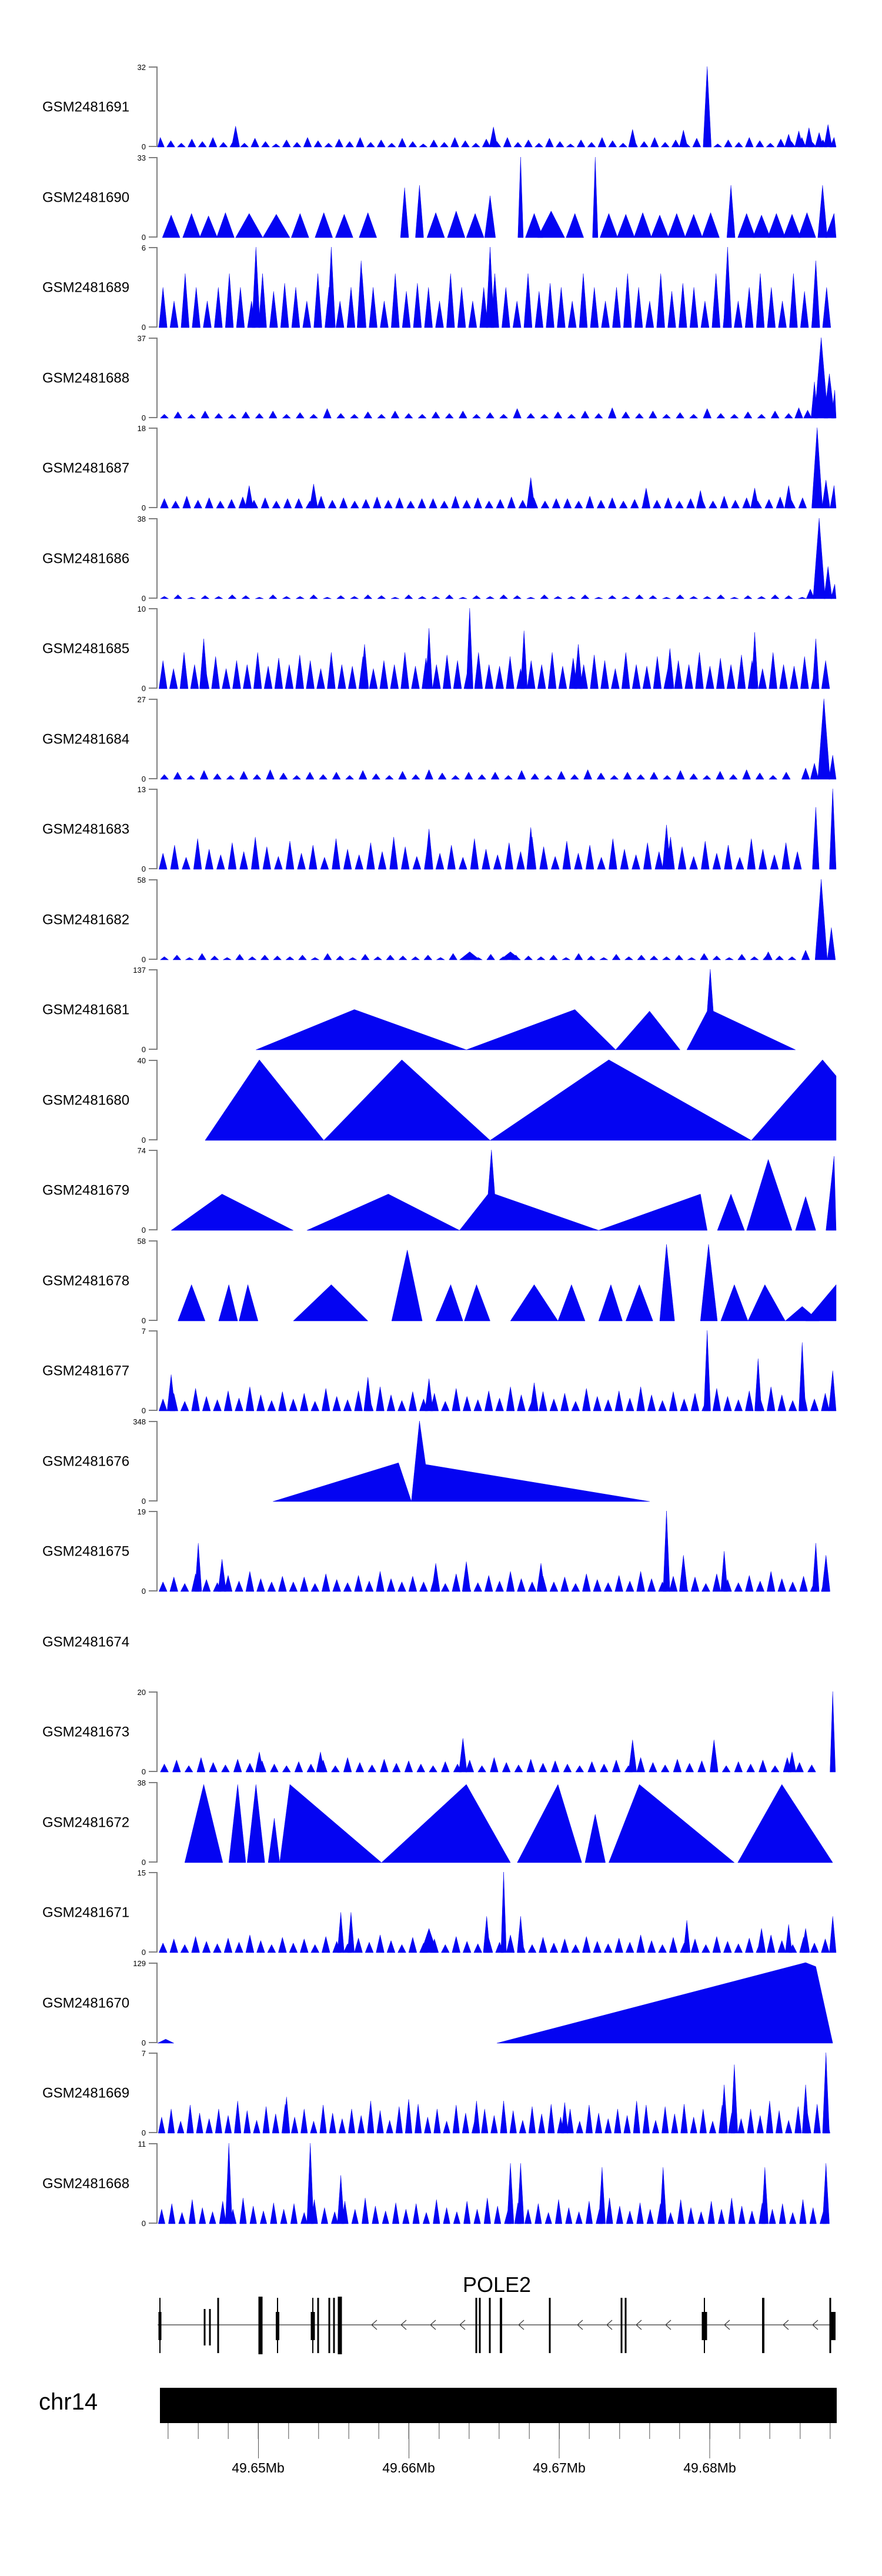  What do you see at coordinates (142, 609) in the screenshot?
I see `y-axis-max-value: 10` at bounding box center [142, 609].